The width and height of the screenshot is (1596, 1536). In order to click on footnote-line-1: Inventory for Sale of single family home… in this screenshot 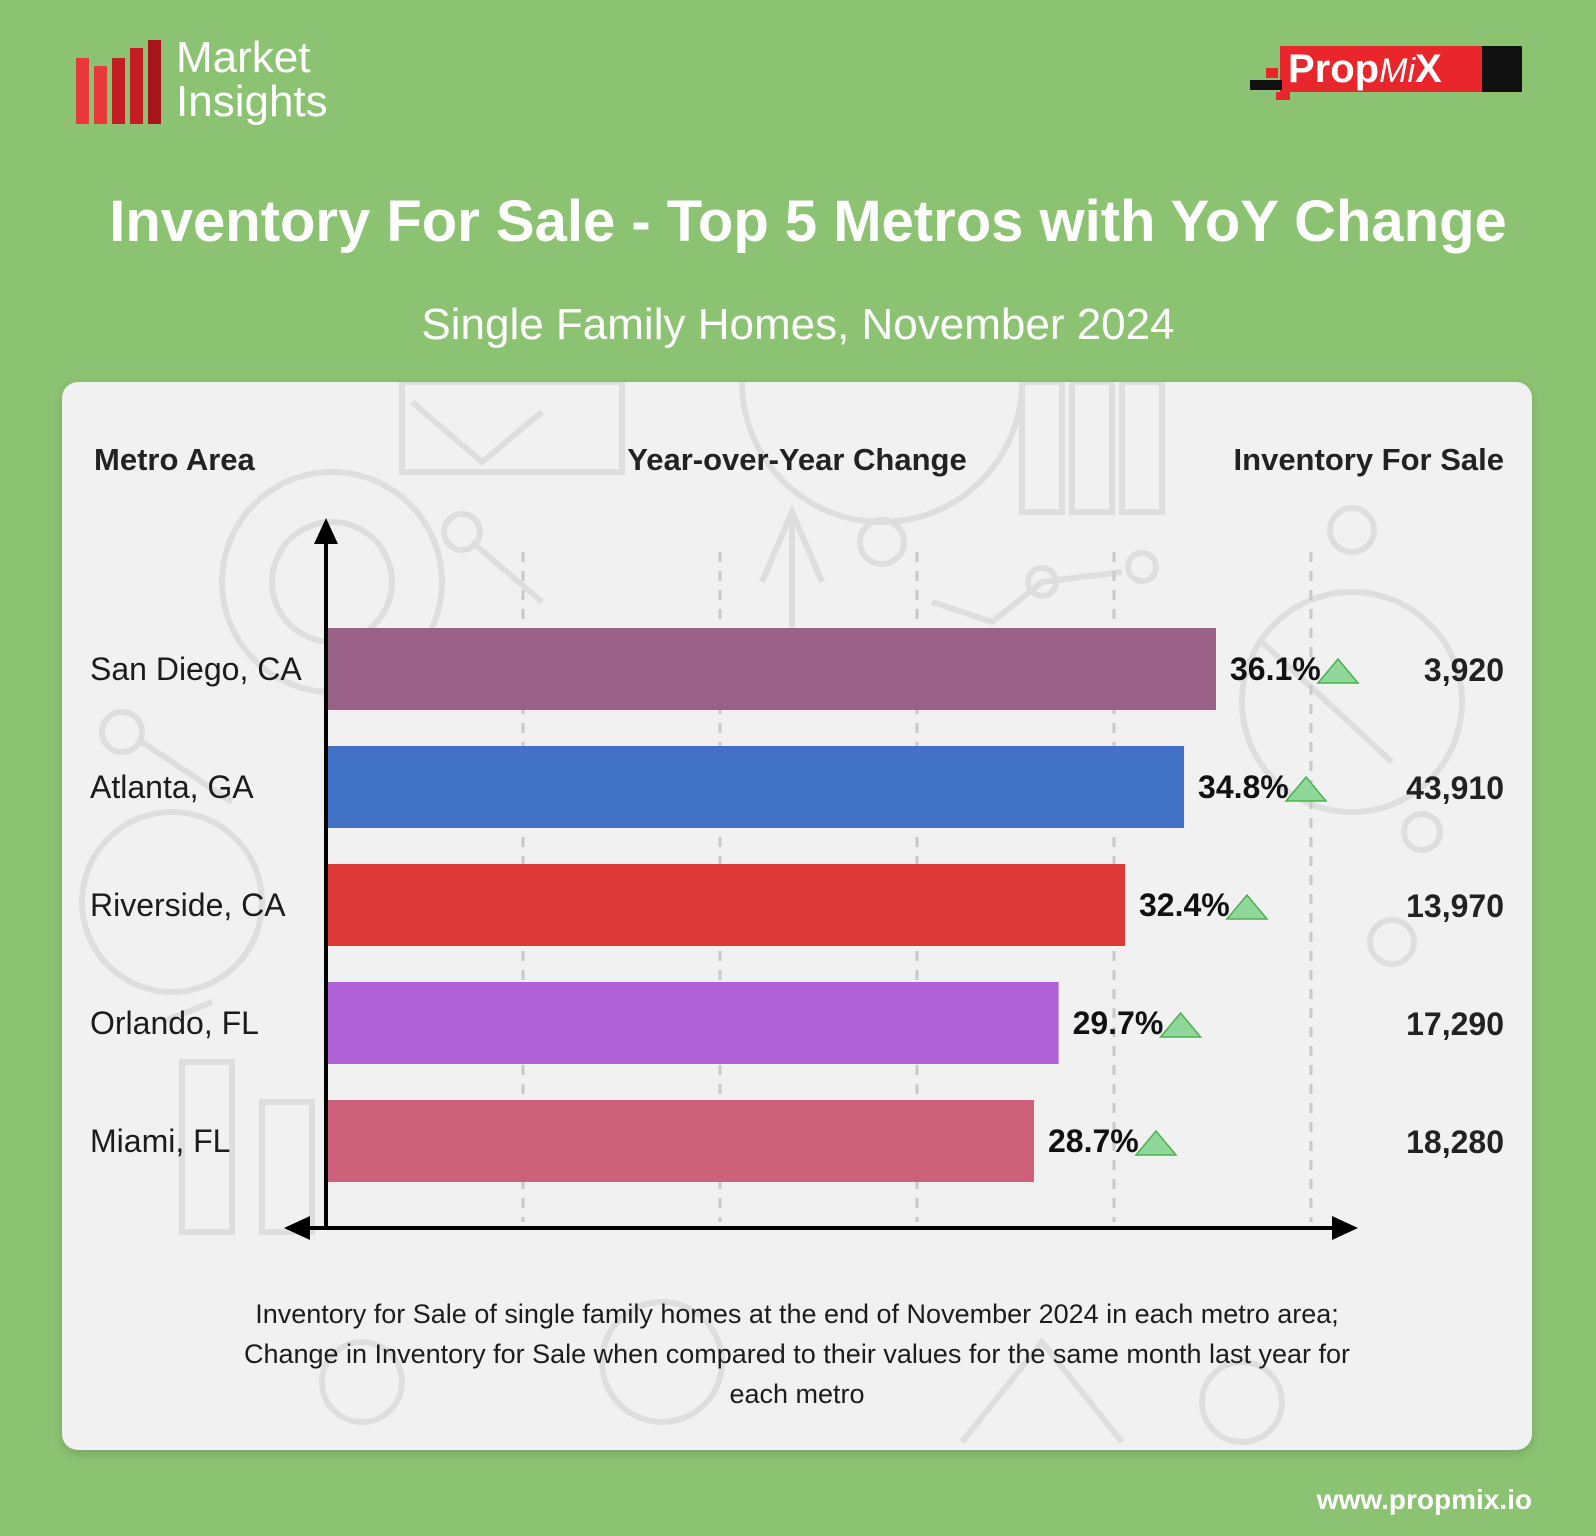, I will do `click(797, 1314)`.